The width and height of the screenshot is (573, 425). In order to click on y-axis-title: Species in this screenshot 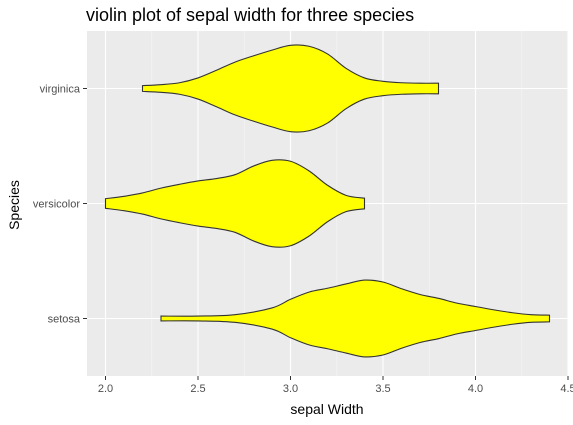, I will do `click(14, 205)`.